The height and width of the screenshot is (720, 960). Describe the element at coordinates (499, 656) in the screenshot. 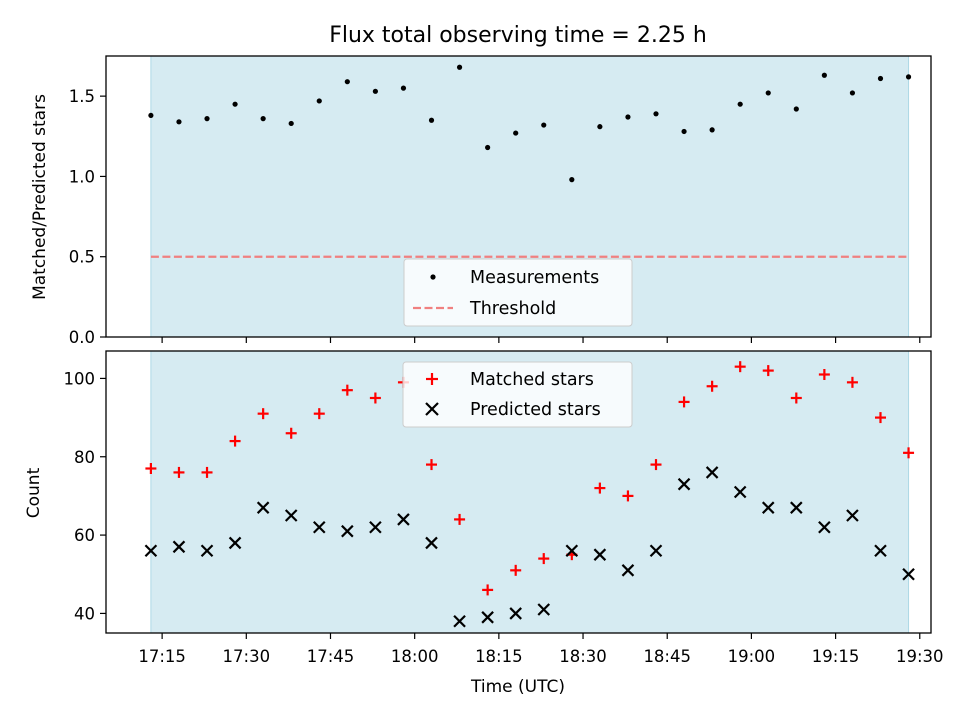

I see `x-tick-label: 18:15` at that location.